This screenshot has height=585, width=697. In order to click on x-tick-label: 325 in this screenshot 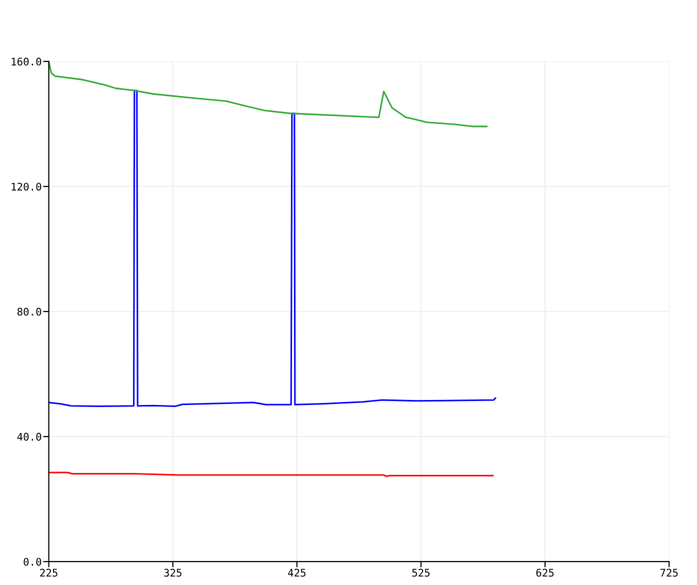, I will do `click(173, 572)`.